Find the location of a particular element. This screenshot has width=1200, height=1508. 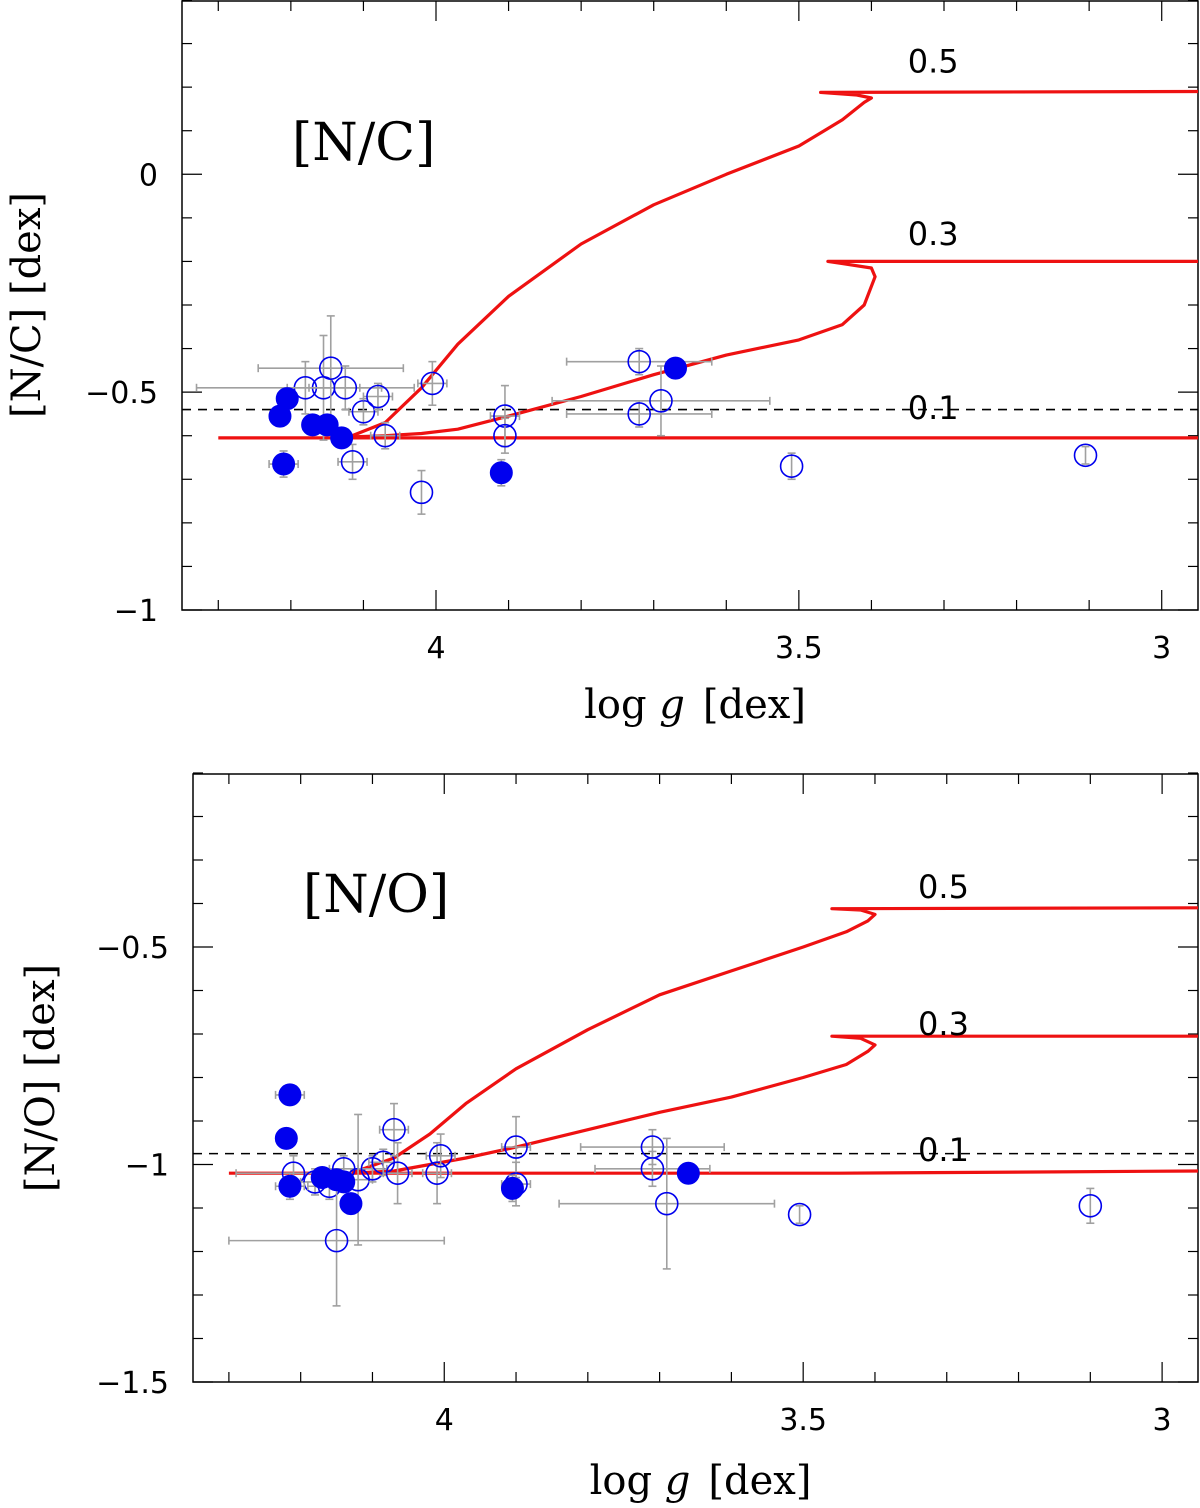

y-tick-label: 0 is located at coordinates (148, 175).